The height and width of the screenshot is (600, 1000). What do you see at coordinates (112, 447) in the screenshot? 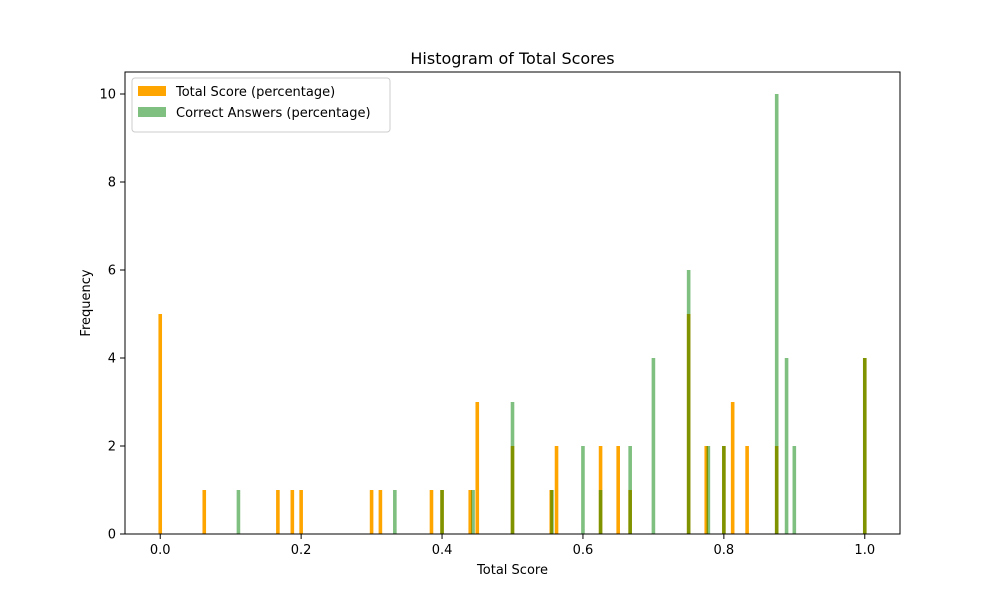
I see `y-tick-label: 2` at bounding box center [112, 447].